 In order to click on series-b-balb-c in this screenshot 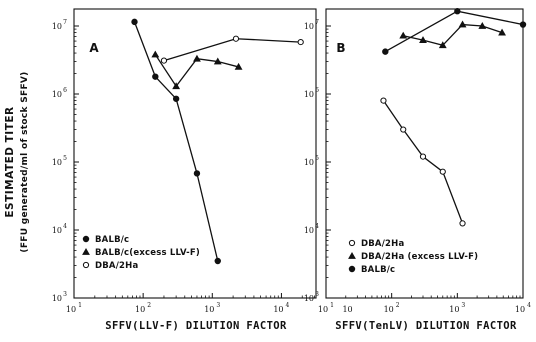, I will do `click(454, 31)`.